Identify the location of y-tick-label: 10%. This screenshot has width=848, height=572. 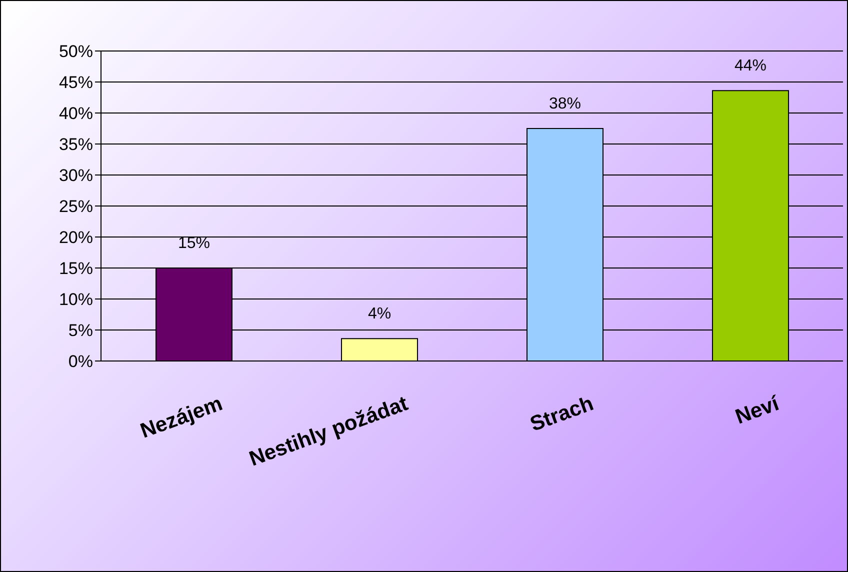
(75, 300).